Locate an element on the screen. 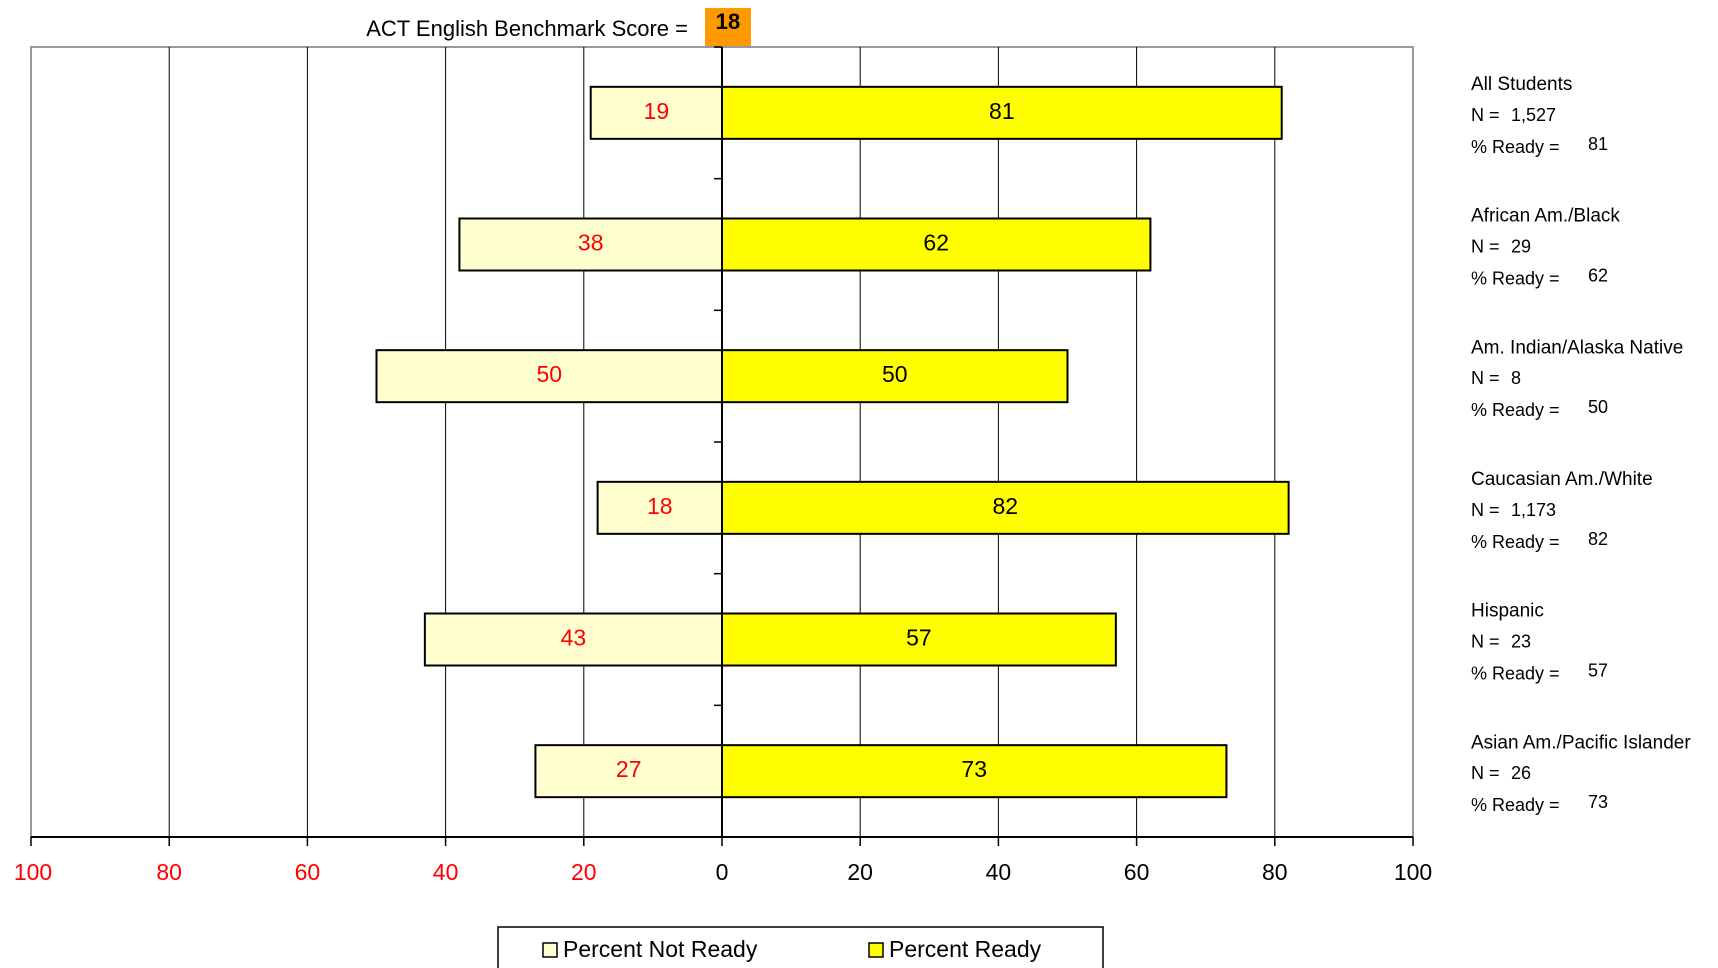 This screenshot has height=968, width=1718. group-ready-value: 62 is located at coordinates (1598, 275).